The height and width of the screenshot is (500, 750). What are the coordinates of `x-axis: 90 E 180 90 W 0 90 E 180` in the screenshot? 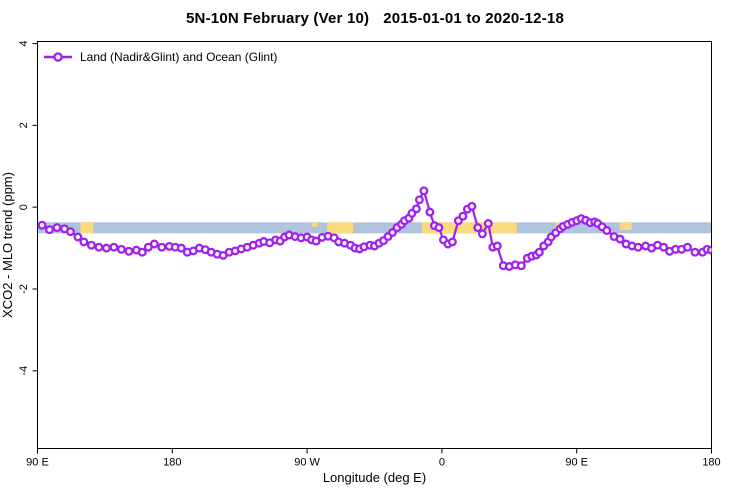 It's located at (373, 458).